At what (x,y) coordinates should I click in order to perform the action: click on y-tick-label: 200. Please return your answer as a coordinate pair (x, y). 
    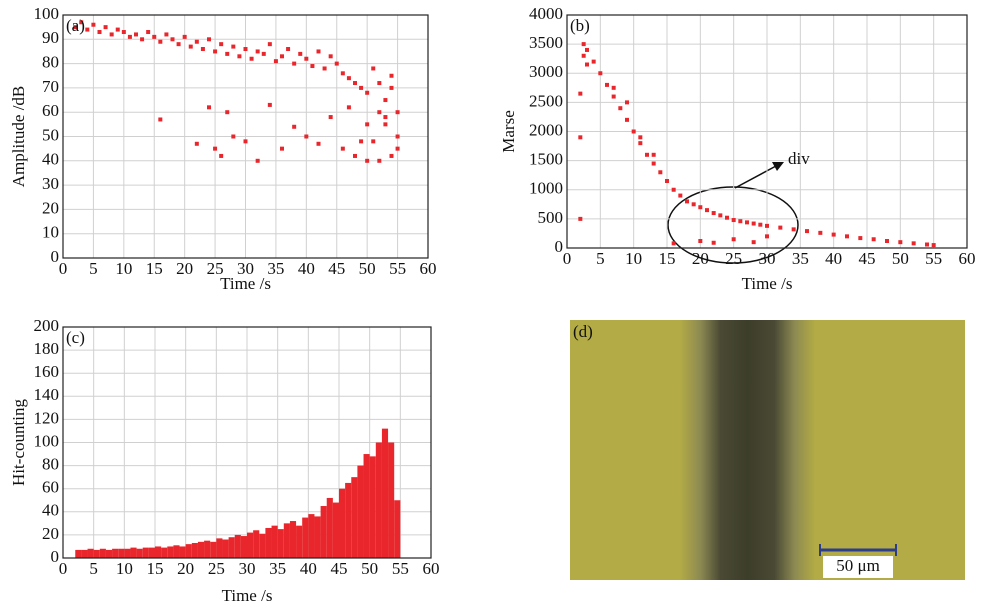
    Looking at the image, I should click on (47, 325).